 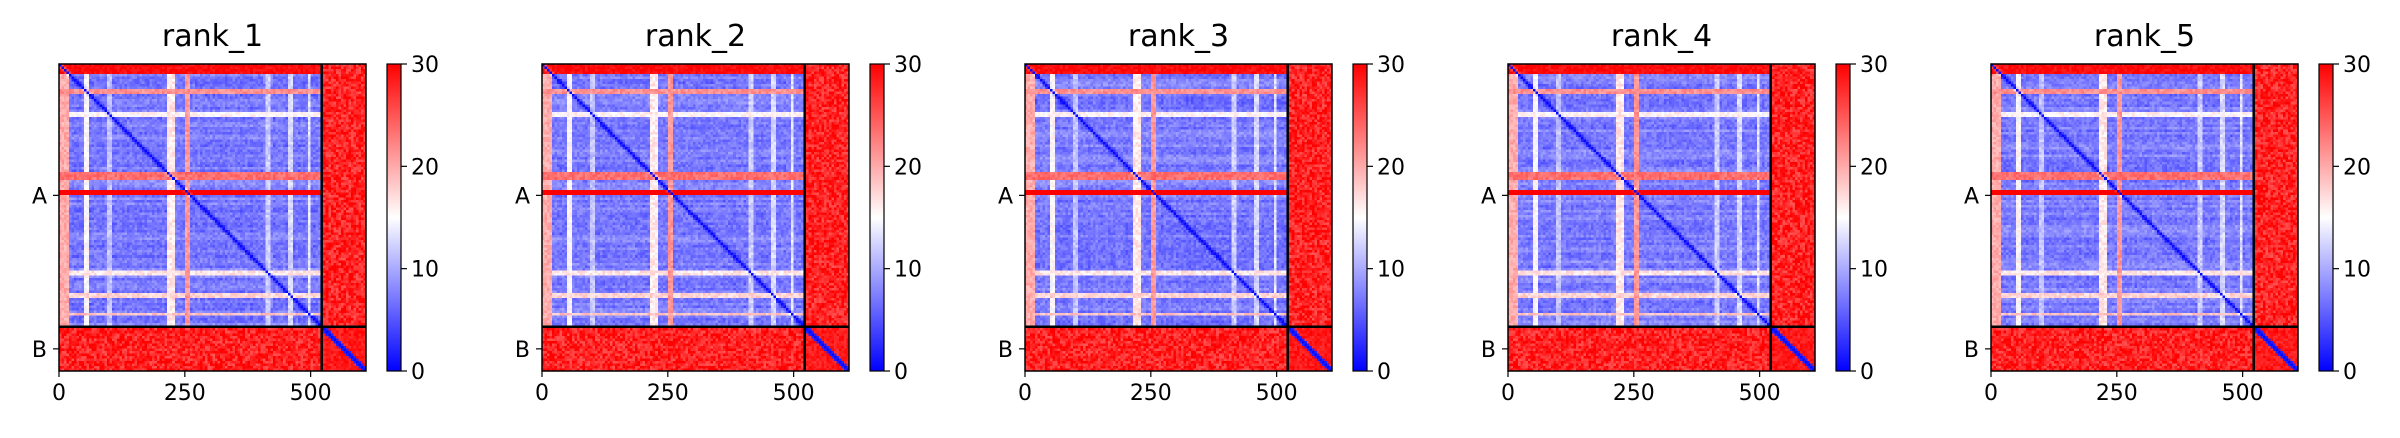 I want to click on panel-title: rank_1, so click(x=212, y=36).